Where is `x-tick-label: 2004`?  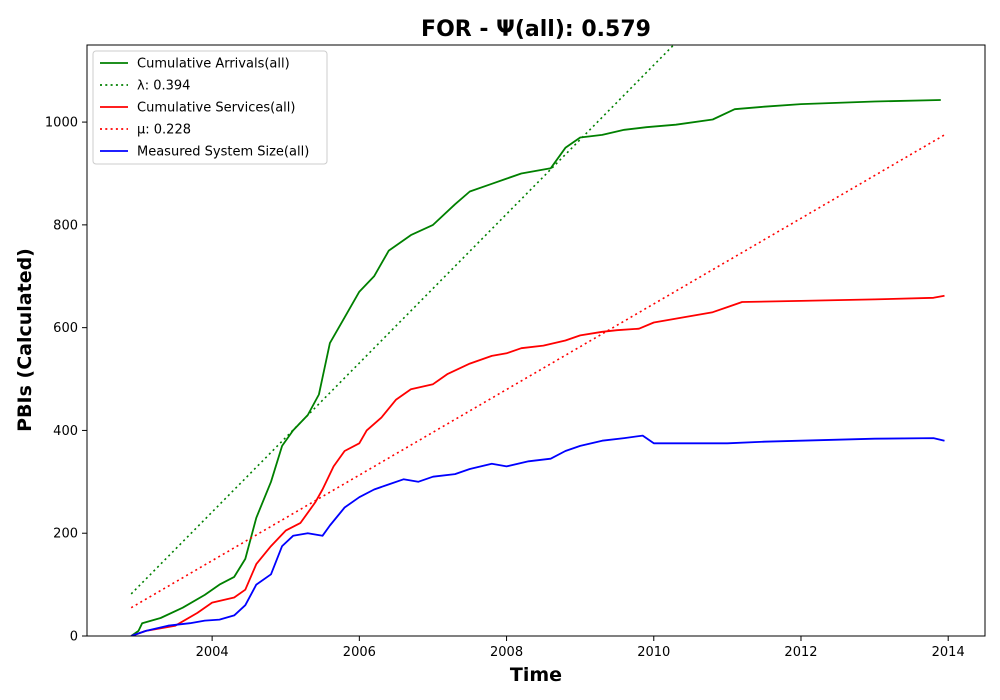 x-tick-label: 2004 is located at coordinates (212, 652).